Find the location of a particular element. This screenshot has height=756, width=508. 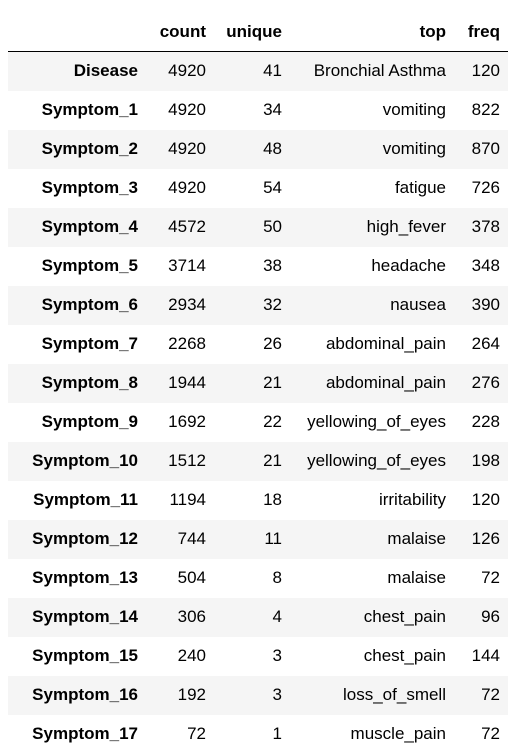

table-row: Disease 4920 41 Bronchial Asthma 120 is located at coordinates (258, 71).